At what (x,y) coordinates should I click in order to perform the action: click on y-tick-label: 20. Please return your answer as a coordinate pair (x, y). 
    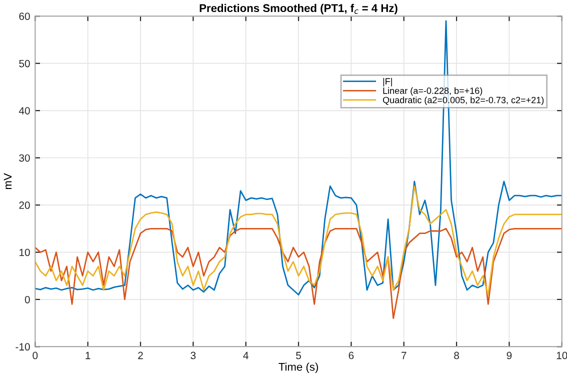
    Looking at the image, I should click on (24, 205).